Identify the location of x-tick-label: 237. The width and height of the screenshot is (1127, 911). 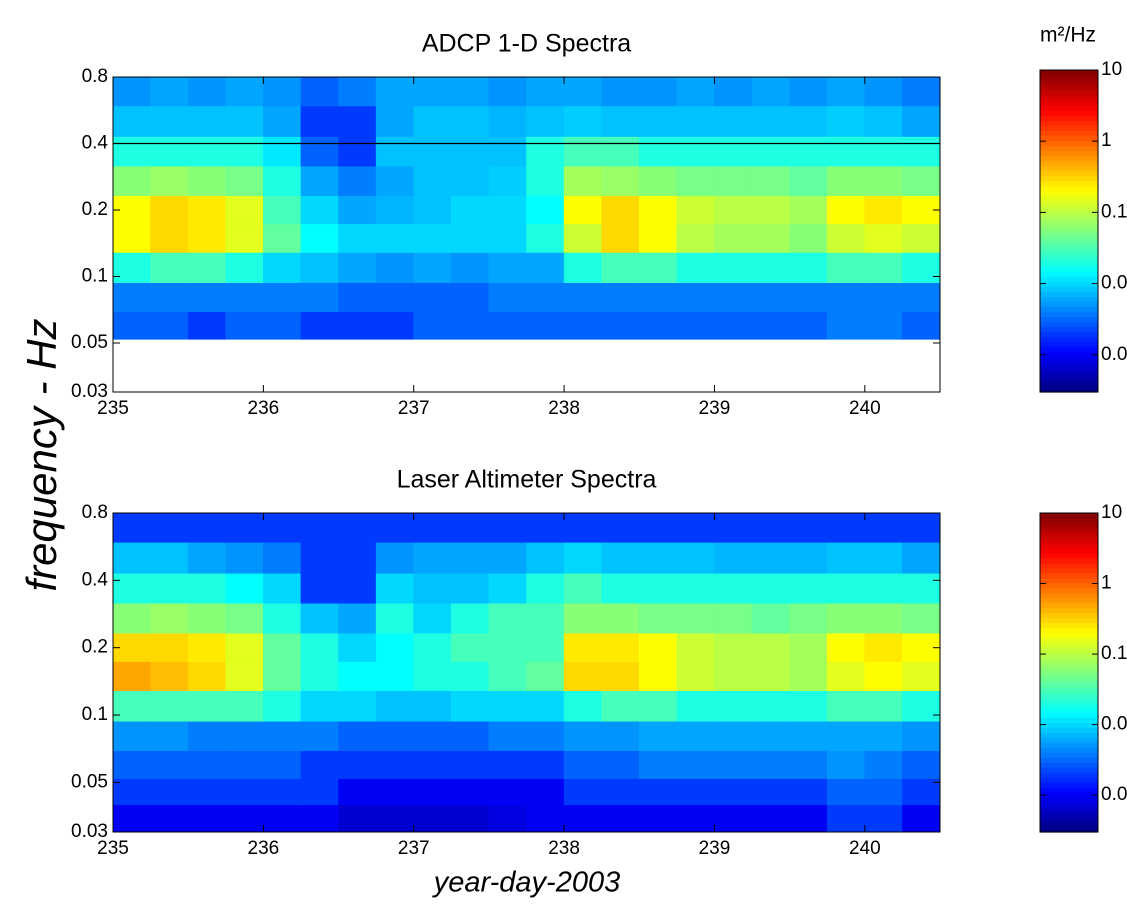
(414, 848).